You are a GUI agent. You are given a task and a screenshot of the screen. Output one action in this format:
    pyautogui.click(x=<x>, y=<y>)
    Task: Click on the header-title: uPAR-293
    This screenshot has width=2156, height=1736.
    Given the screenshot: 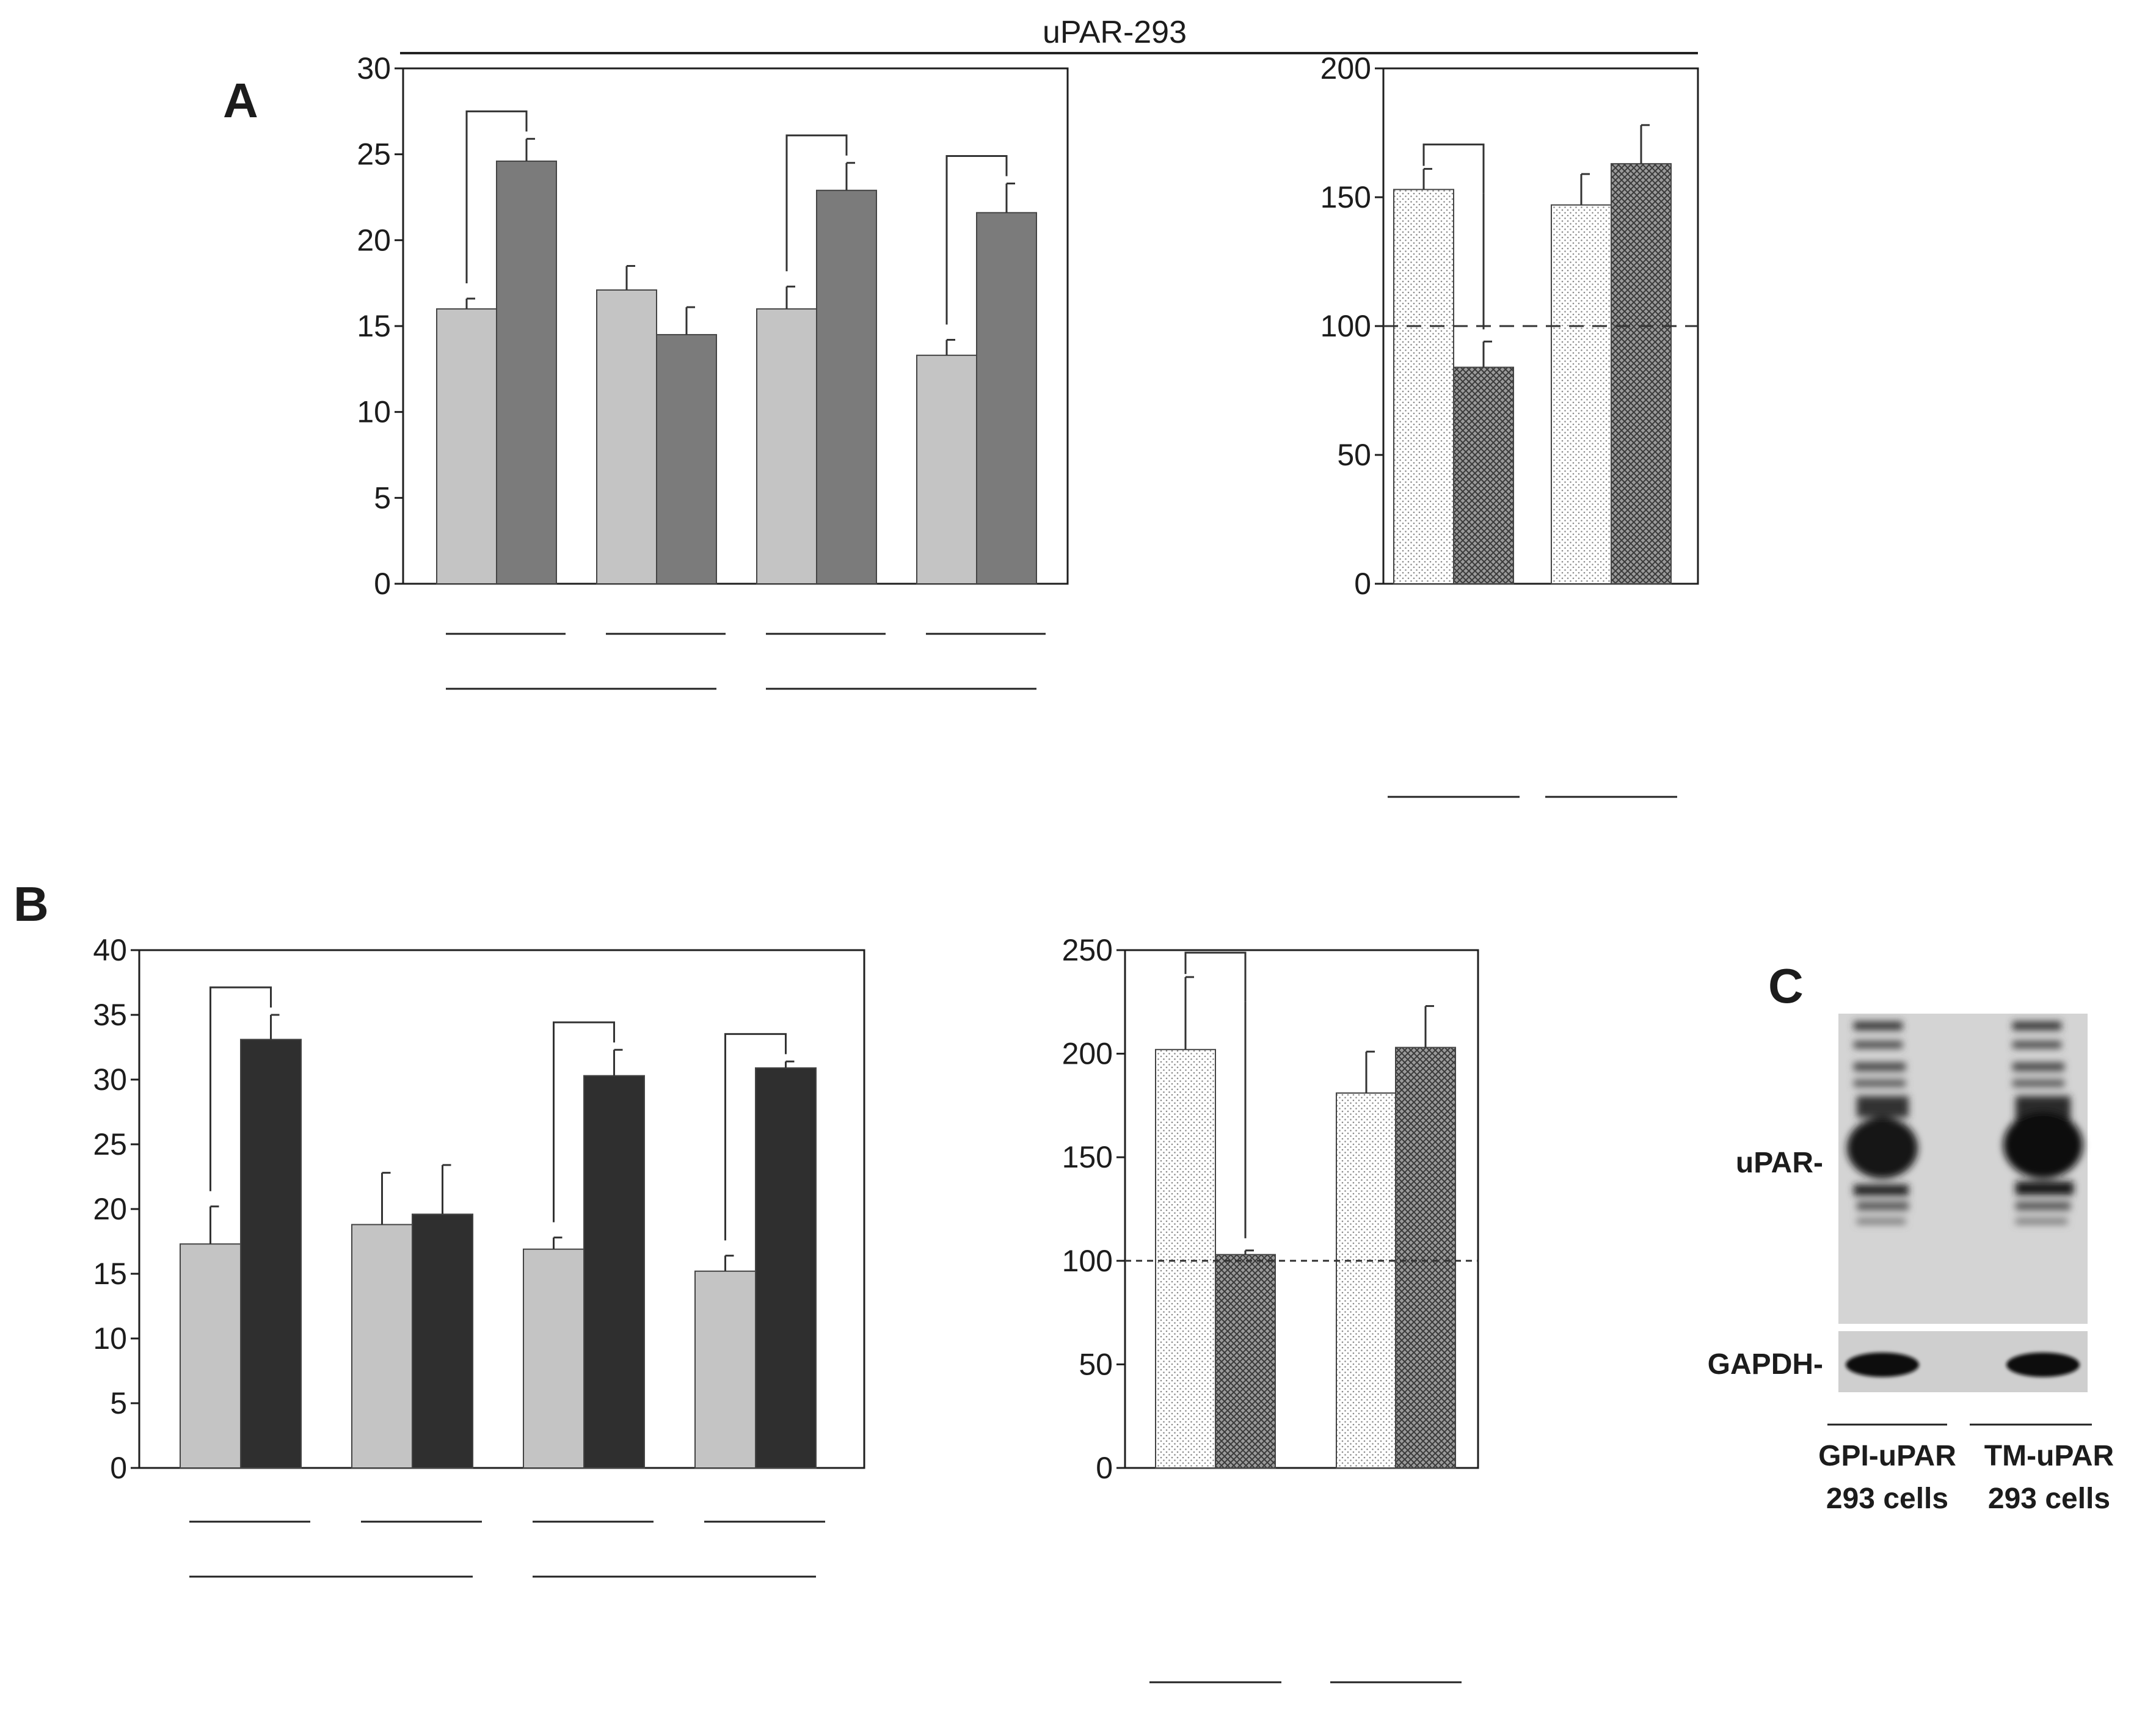 What is the action you would take?
    pyautogui.click(x=1115, y=33)
    